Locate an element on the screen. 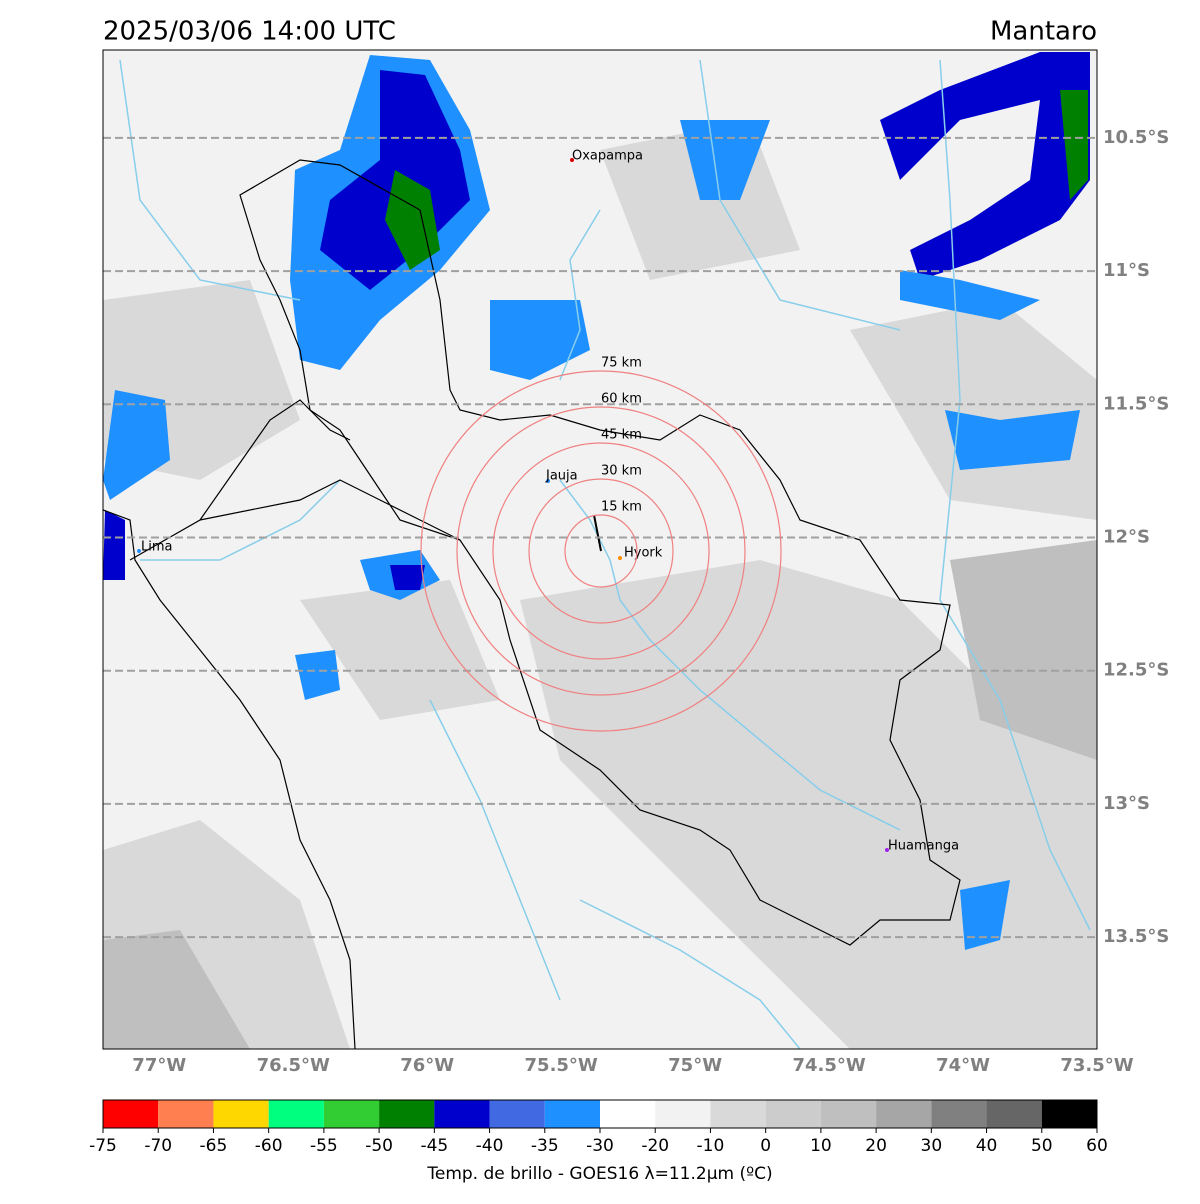 This screenshot has height=1204, width=1200. range-ring is located at coordinates (601, 551).